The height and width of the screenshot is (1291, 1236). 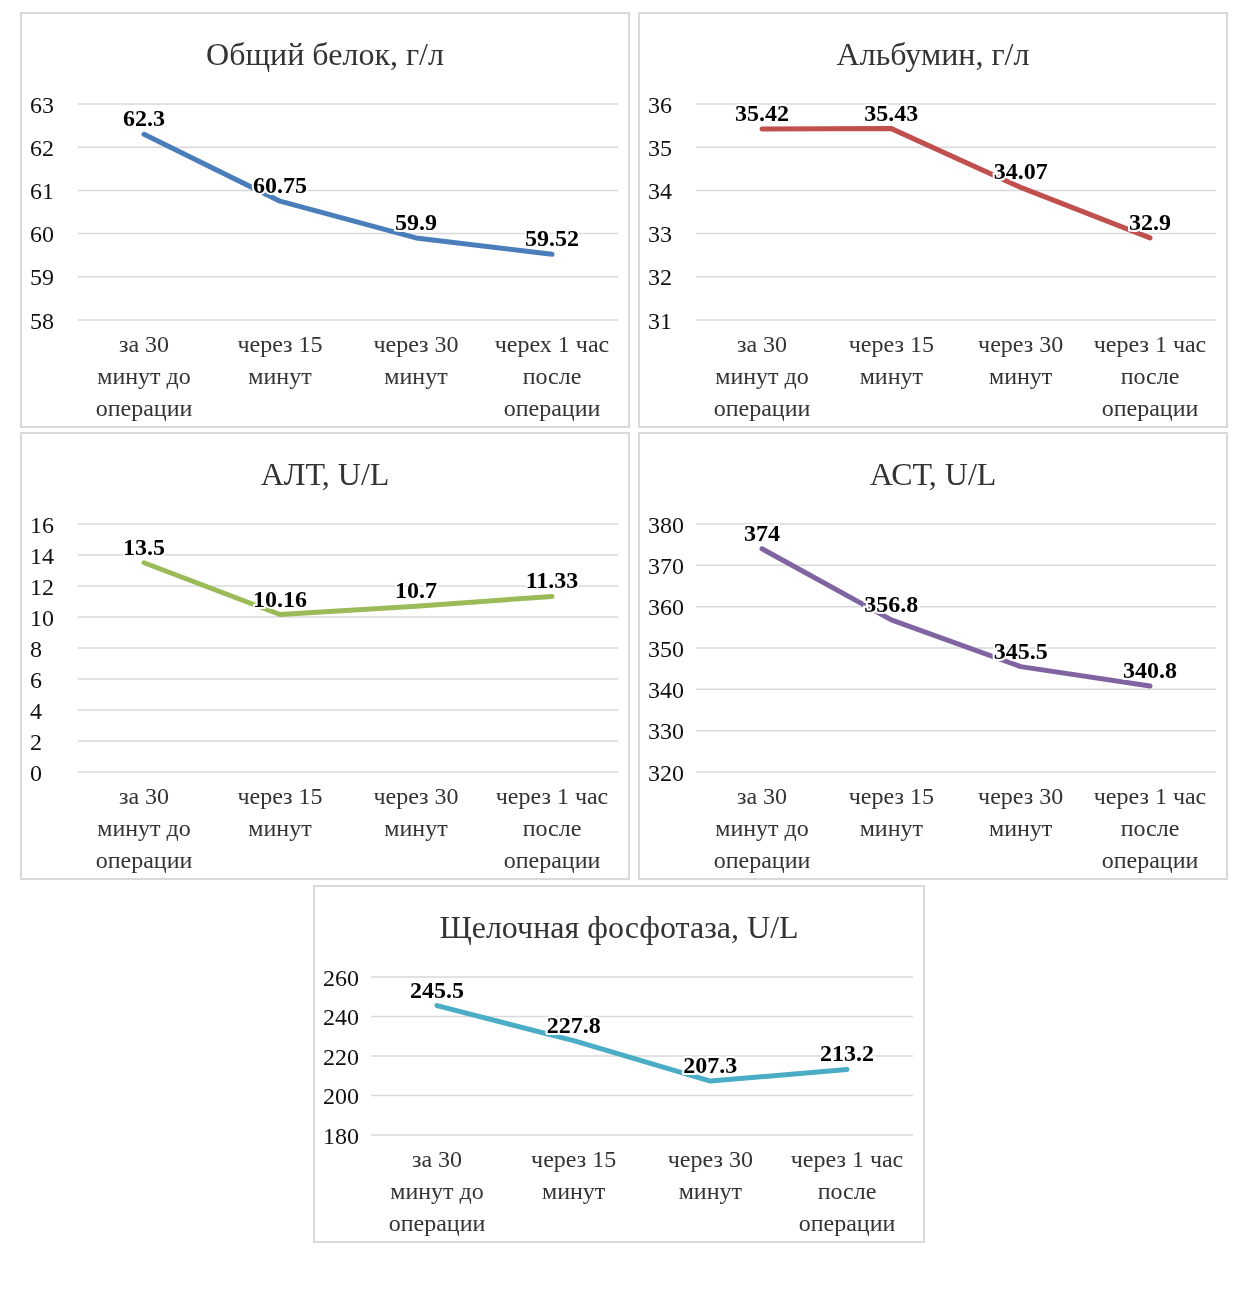 I want to click on data-label: 32.9, so click(x=1150, y=221).